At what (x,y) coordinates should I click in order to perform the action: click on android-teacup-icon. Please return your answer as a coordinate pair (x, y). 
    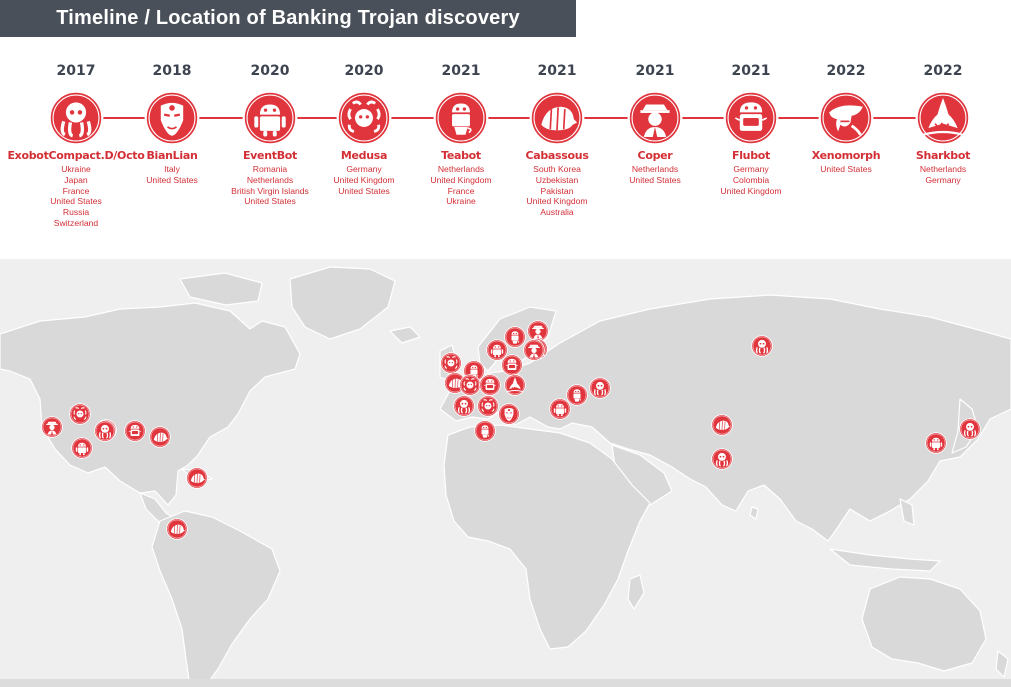
    Looking at the image, I should click on (461, 118).